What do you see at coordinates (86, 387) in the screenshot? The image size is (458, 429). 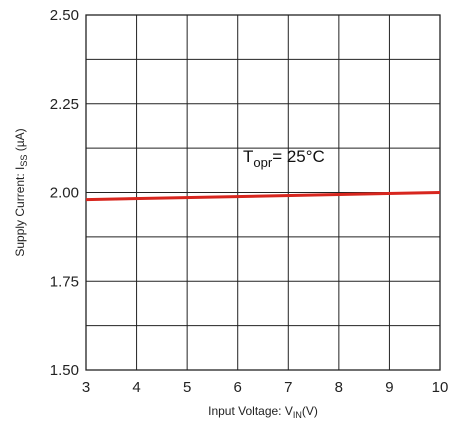 I see `x-tick-label: 3` at bounding box center [86, 387].